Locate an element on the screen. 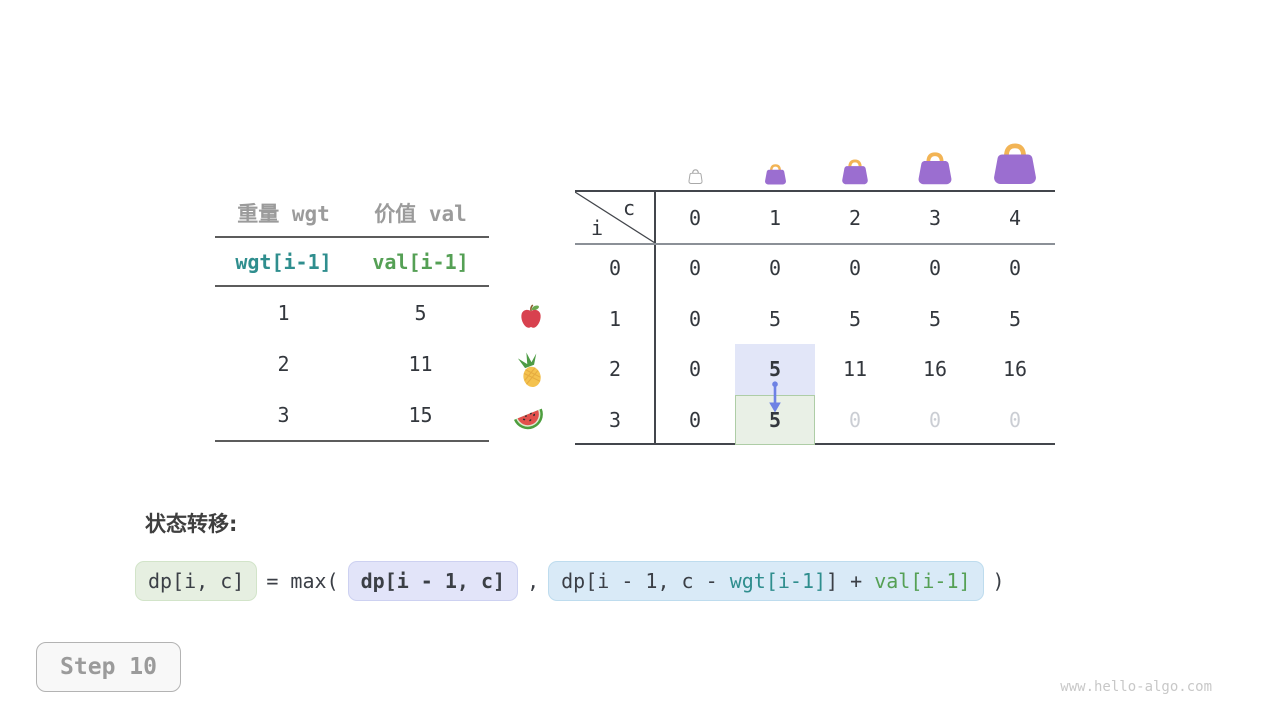 The width and height of the screenshot is (1280, 720). item-wgt-cell: 3 is located at coordinates (283, 414).